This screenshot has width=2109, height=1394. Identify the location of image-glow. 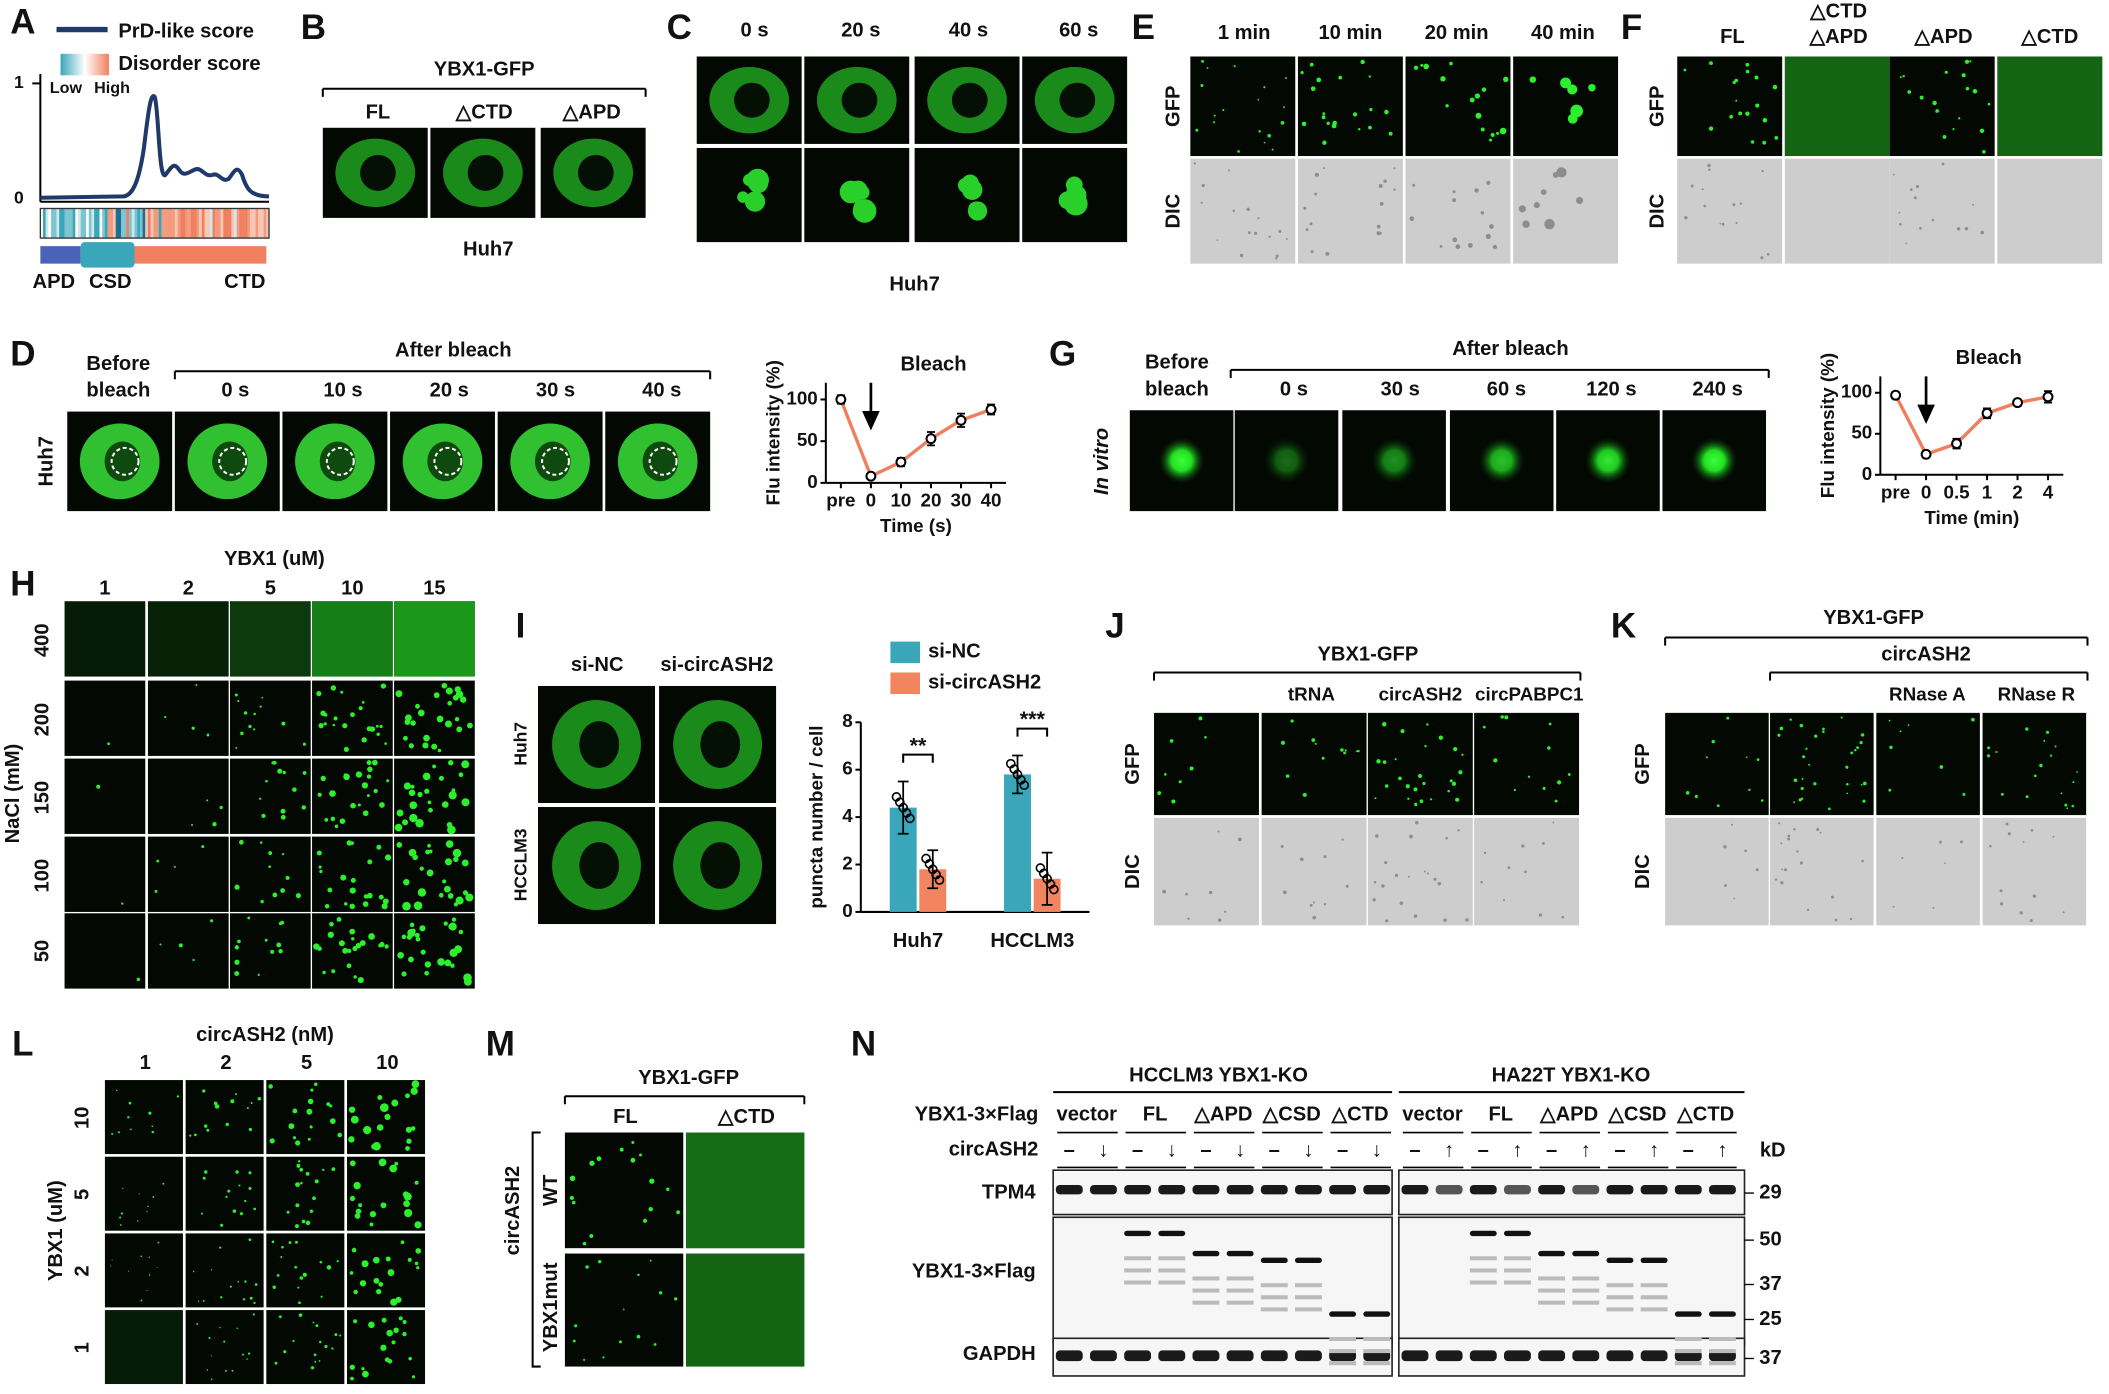
(352, 639).